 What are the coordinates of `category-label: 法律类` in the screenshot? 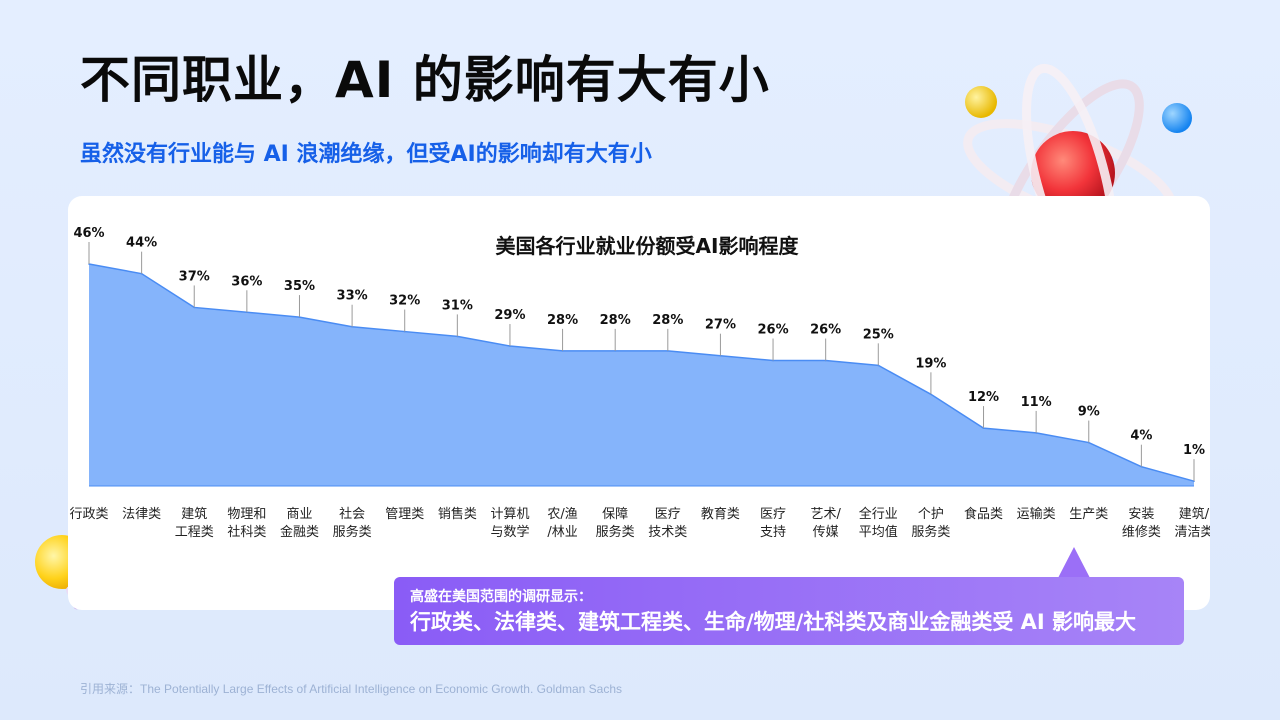 It's located at (141, 514).